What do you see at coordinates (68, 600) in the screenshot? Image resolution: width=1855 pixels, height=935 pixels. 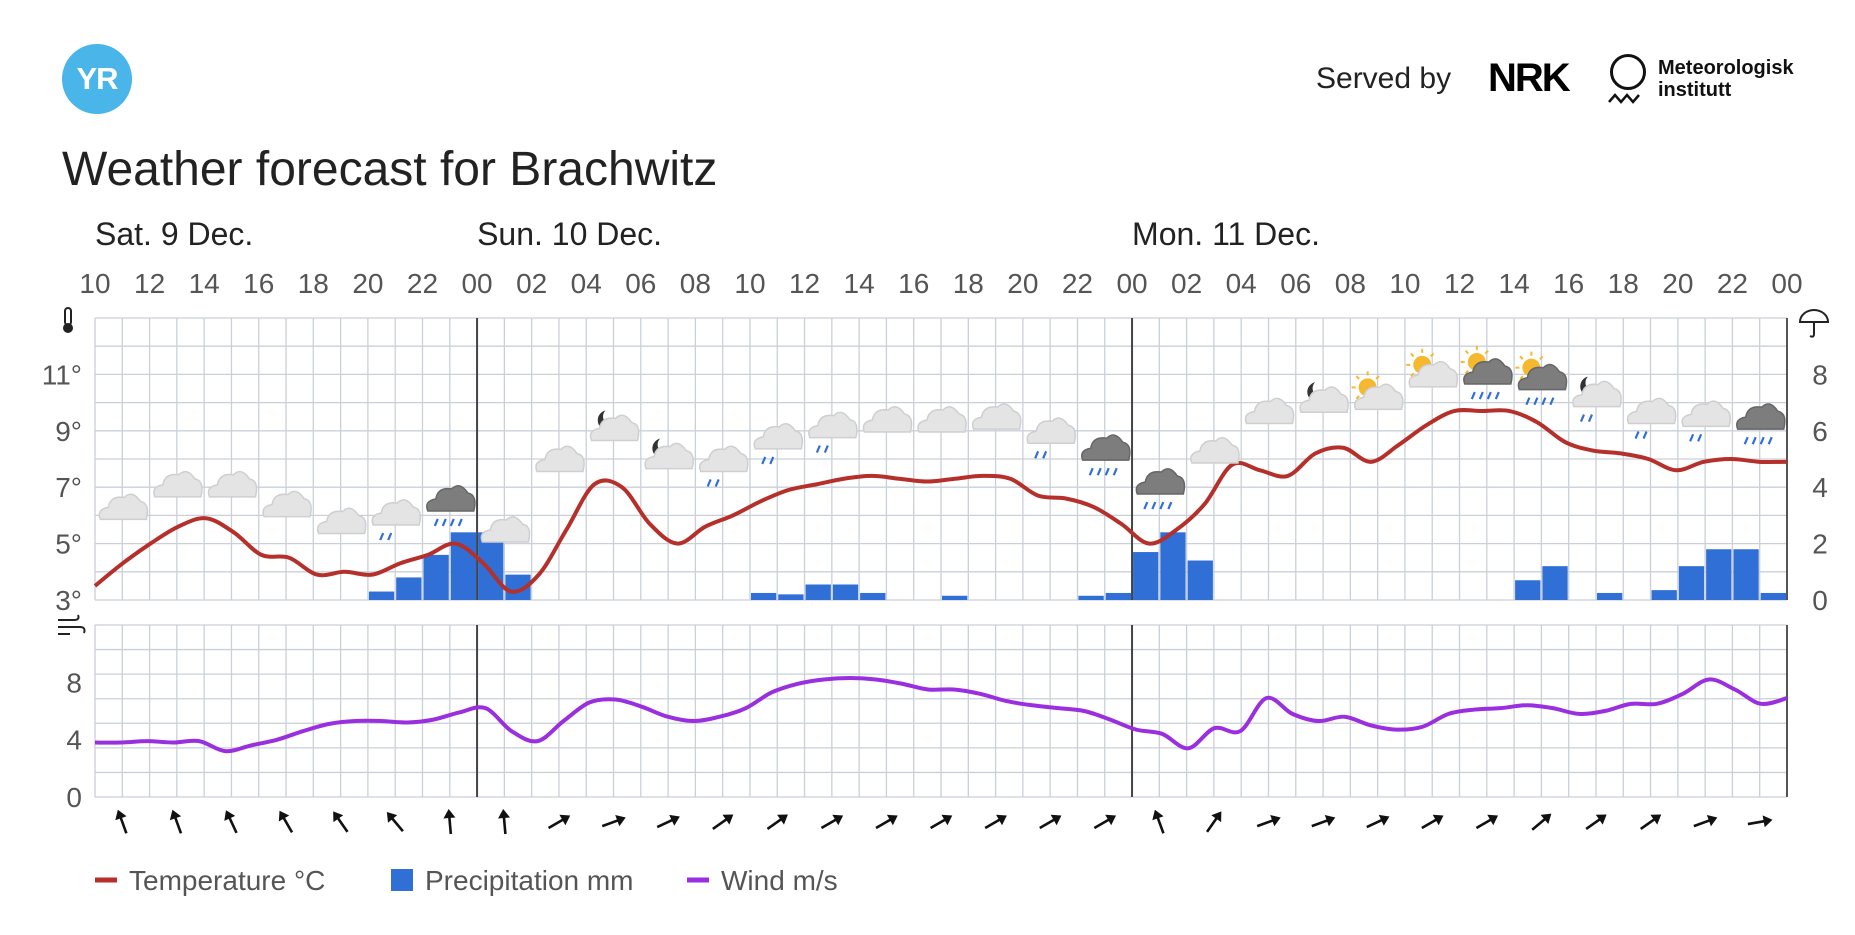 I see `temperature-y-tick: 3°` at bounding box center [68, 600].